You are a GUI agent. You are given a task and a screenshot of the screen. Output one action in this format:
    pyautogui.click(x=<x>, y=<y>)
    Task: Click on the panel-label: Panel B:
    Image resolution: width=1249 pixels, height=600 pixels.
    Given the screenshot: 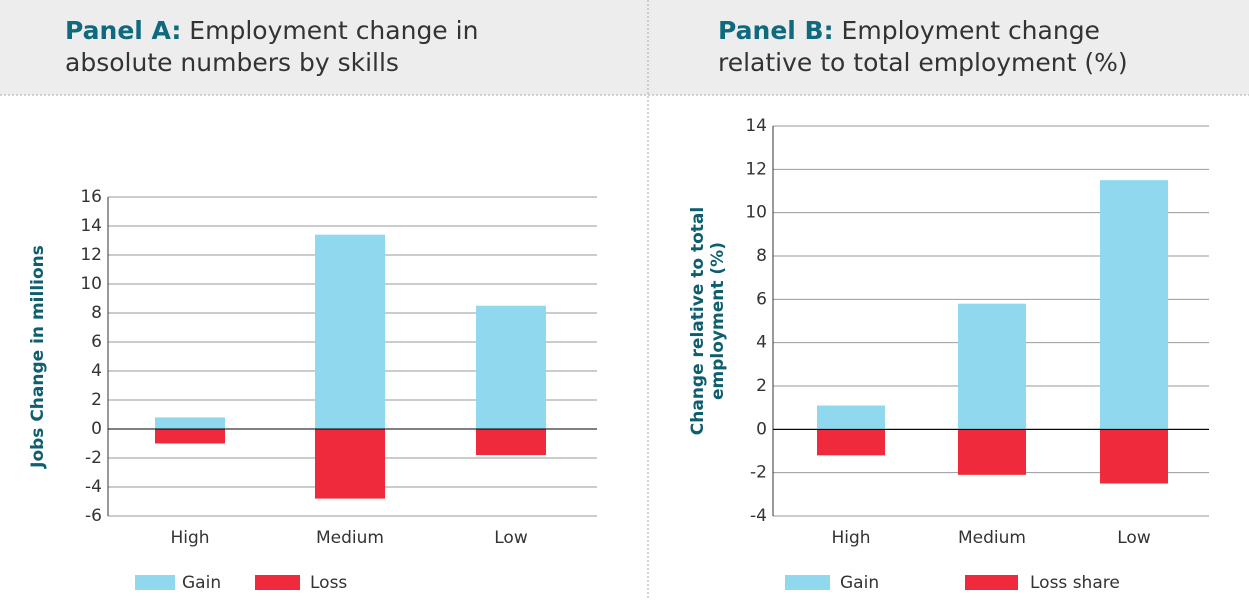 What is the action you would take?
    pyautogui.click(x=776, y=30)
    